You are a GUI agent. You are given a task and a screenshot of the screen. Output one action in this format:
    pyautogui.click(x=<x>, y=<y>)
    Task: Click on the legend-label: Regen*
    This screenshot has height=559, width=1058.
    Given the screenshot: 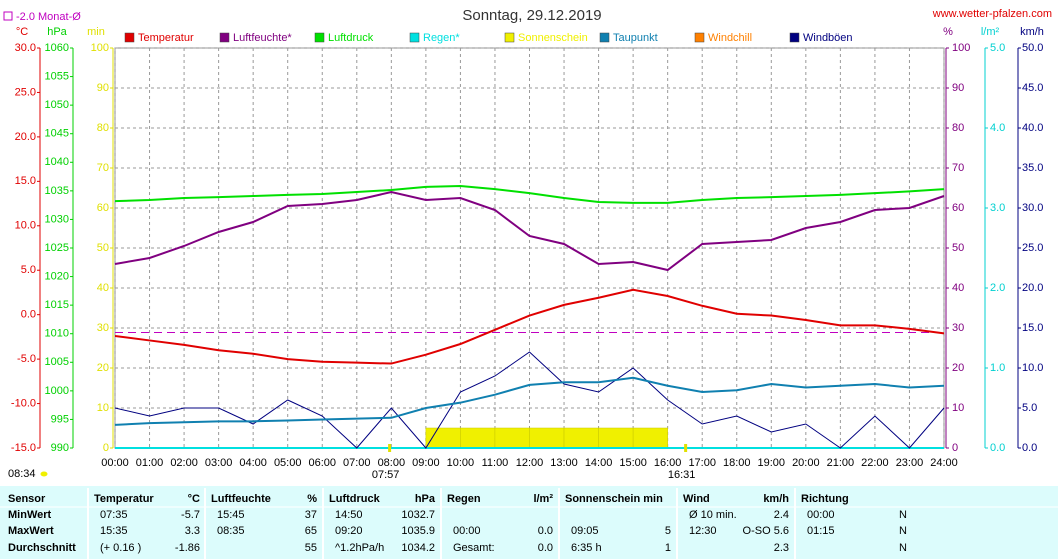 What is the action you would take?
    pyautogui.click(x=441, y=38)
    